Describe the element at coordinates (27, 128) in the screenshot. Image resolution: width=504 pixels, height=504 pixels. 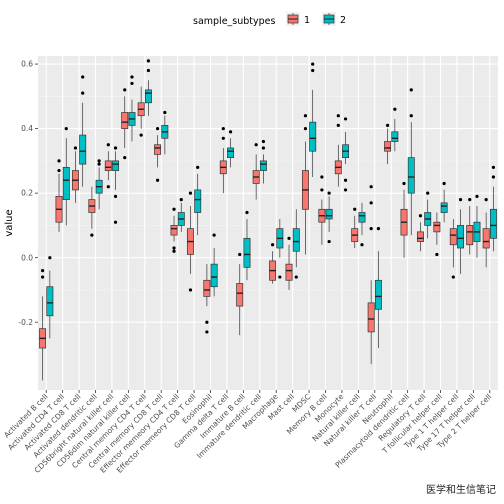
I see `y-tick-label: 0.4` at that location.